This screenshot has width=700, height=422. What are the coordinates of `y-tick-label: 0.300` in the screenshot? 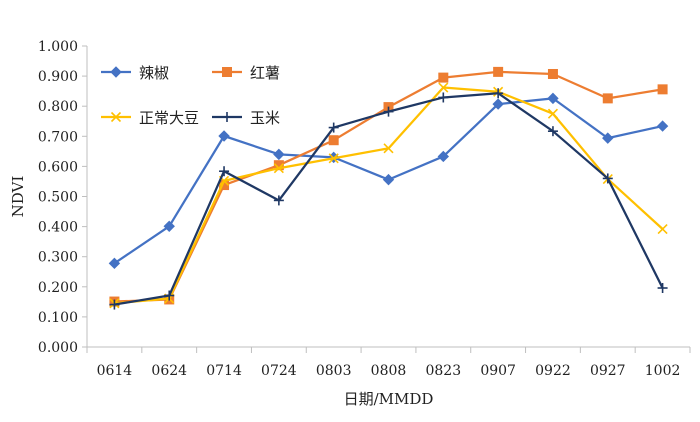 It's located at (58, 258).